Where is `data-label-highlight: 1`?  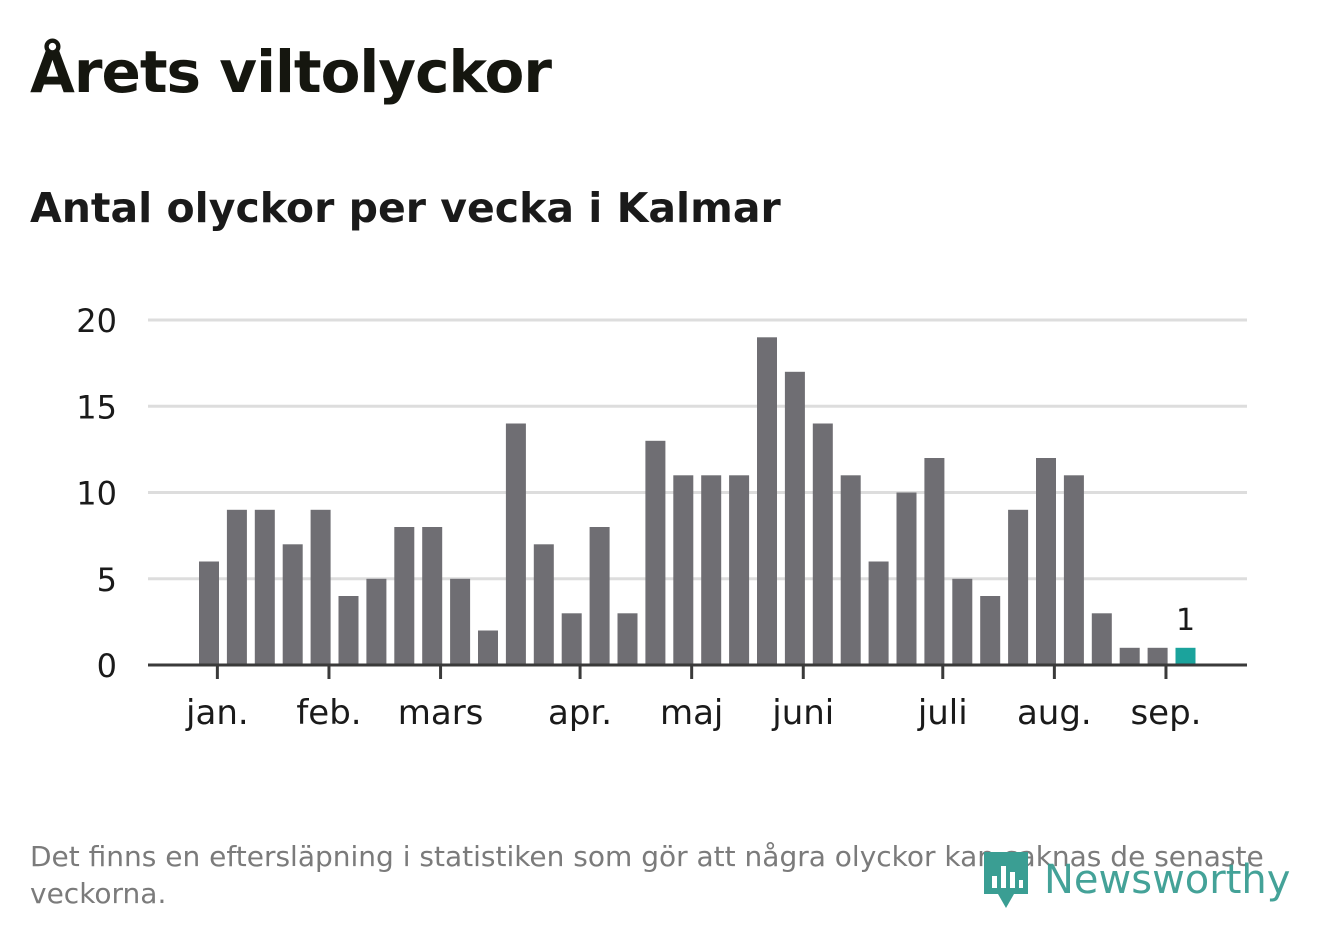
data-label-highlight: 1 is located at coordinates (1185, 620).